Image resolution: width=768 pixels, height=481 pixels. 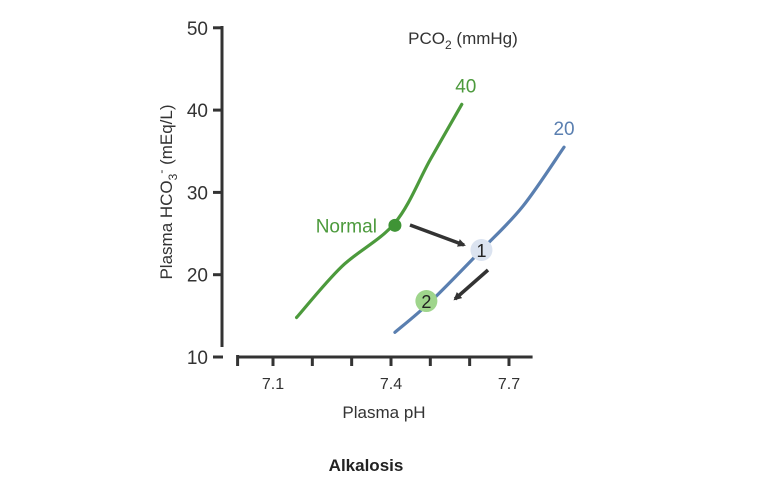 I want to click on x-tick-label: 7.4, so click(x=391, y=384).